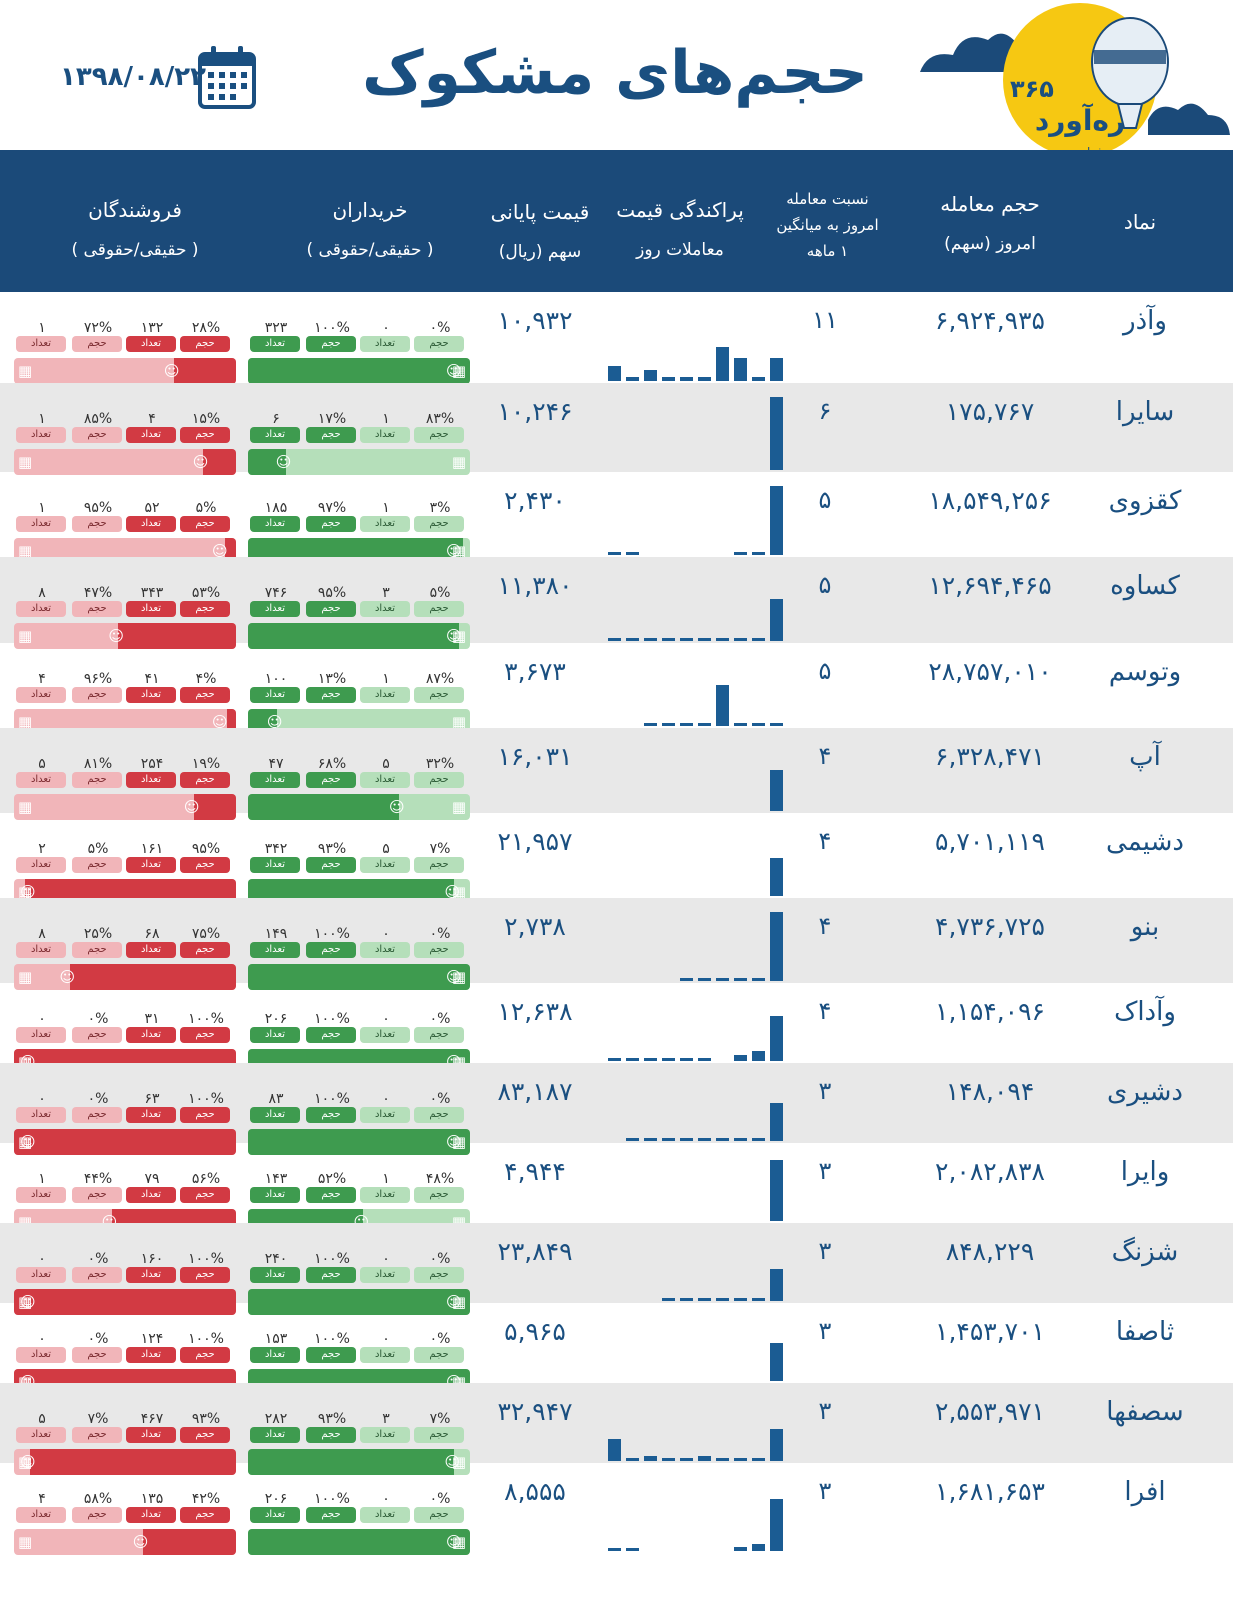  What do you see at coordinates (703, 1267) in the screenshot?
I see `price-dispersion-chart` at bounding box center [703, 1267].